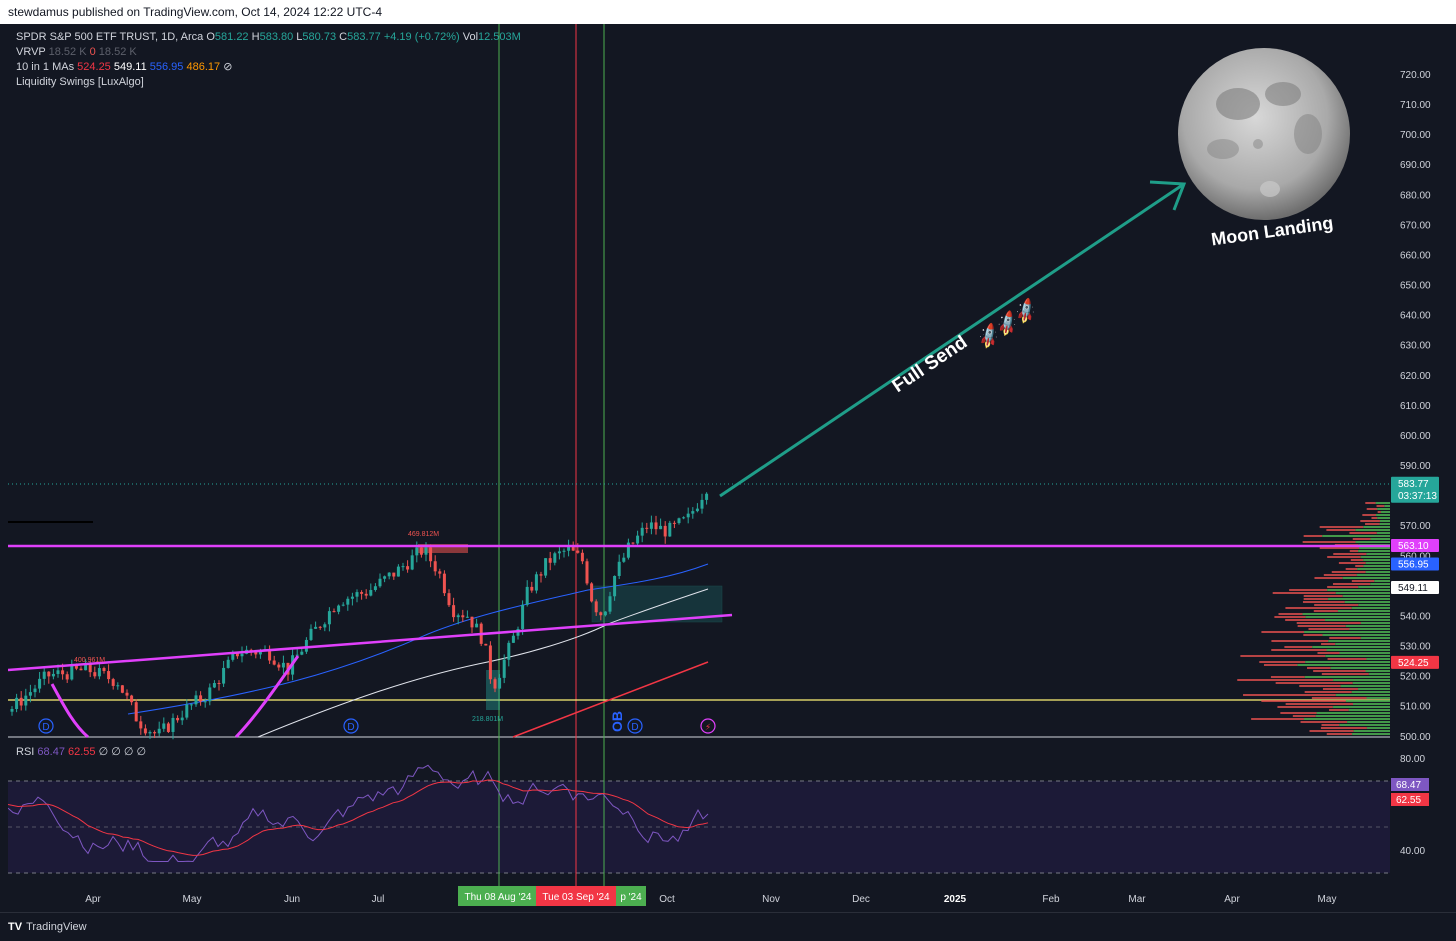 Image resolution: width=1456 pixels, height=941 pixels. Describe the element at coordinates (1420, 38) in the screenshot. I see `currency-button: USD` at that location.